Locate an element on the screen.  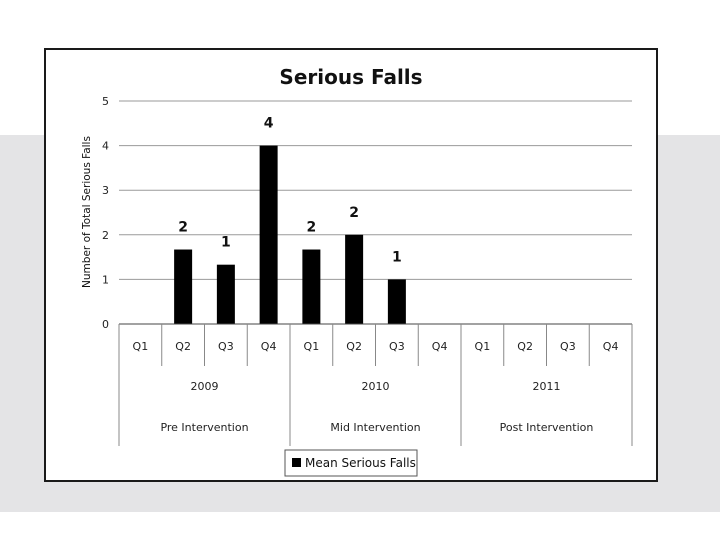
phase-label: Mid Intervention is located at coordinates (375, 427).